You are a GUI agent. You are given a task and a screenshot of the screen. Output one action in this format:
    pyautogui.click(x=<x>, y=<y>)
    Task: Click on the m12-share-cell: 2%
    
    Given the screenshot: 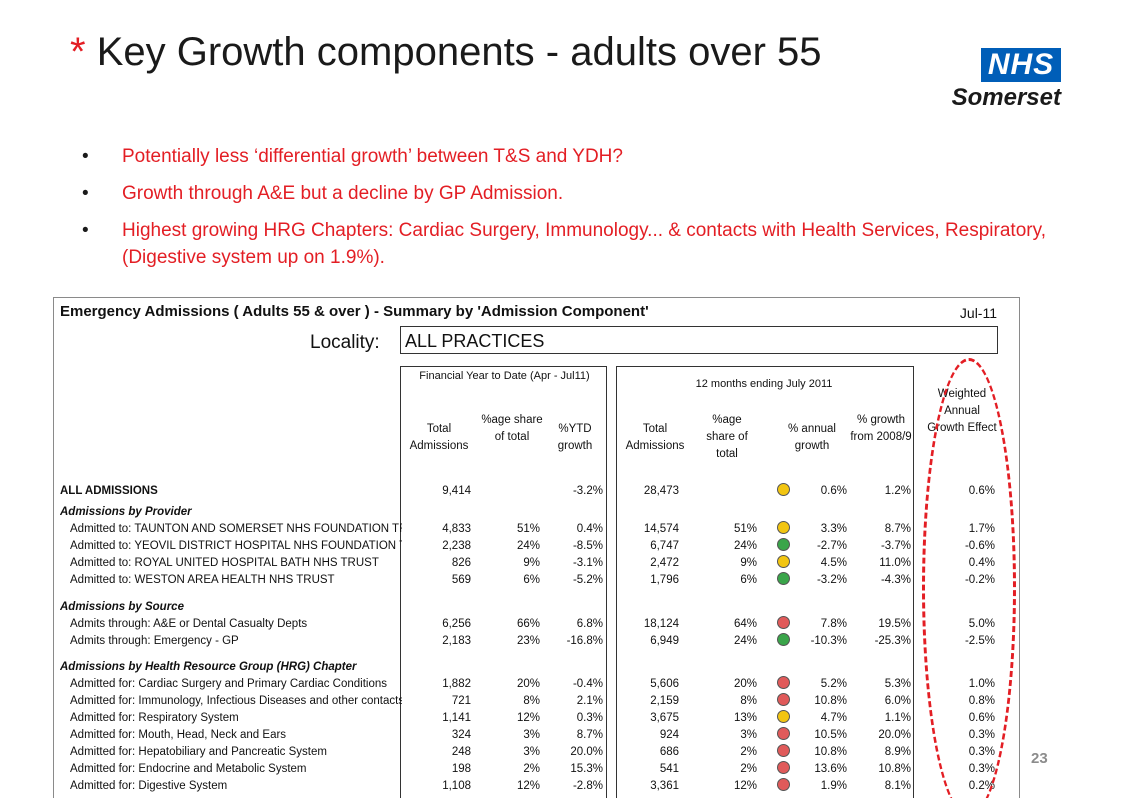 What is the action you would take?
    pyautogui.click(x=748, y=769)
    